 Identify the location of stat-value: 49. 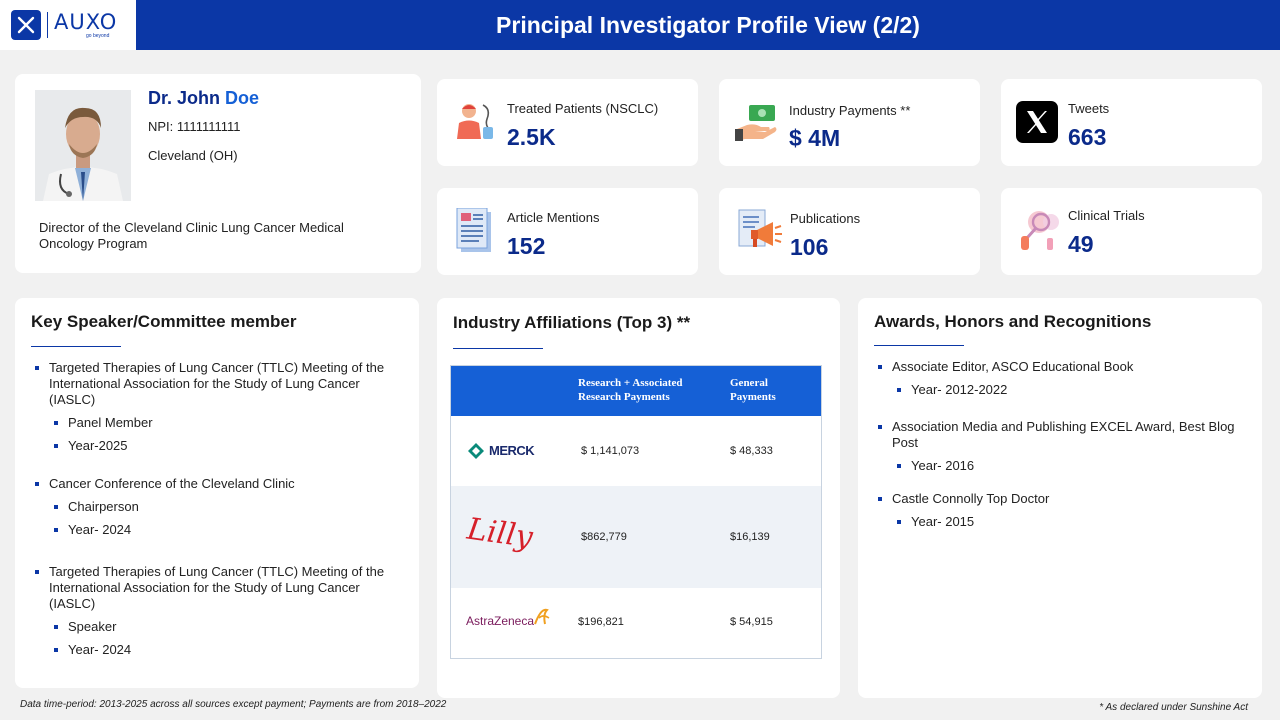
(1081, 244).